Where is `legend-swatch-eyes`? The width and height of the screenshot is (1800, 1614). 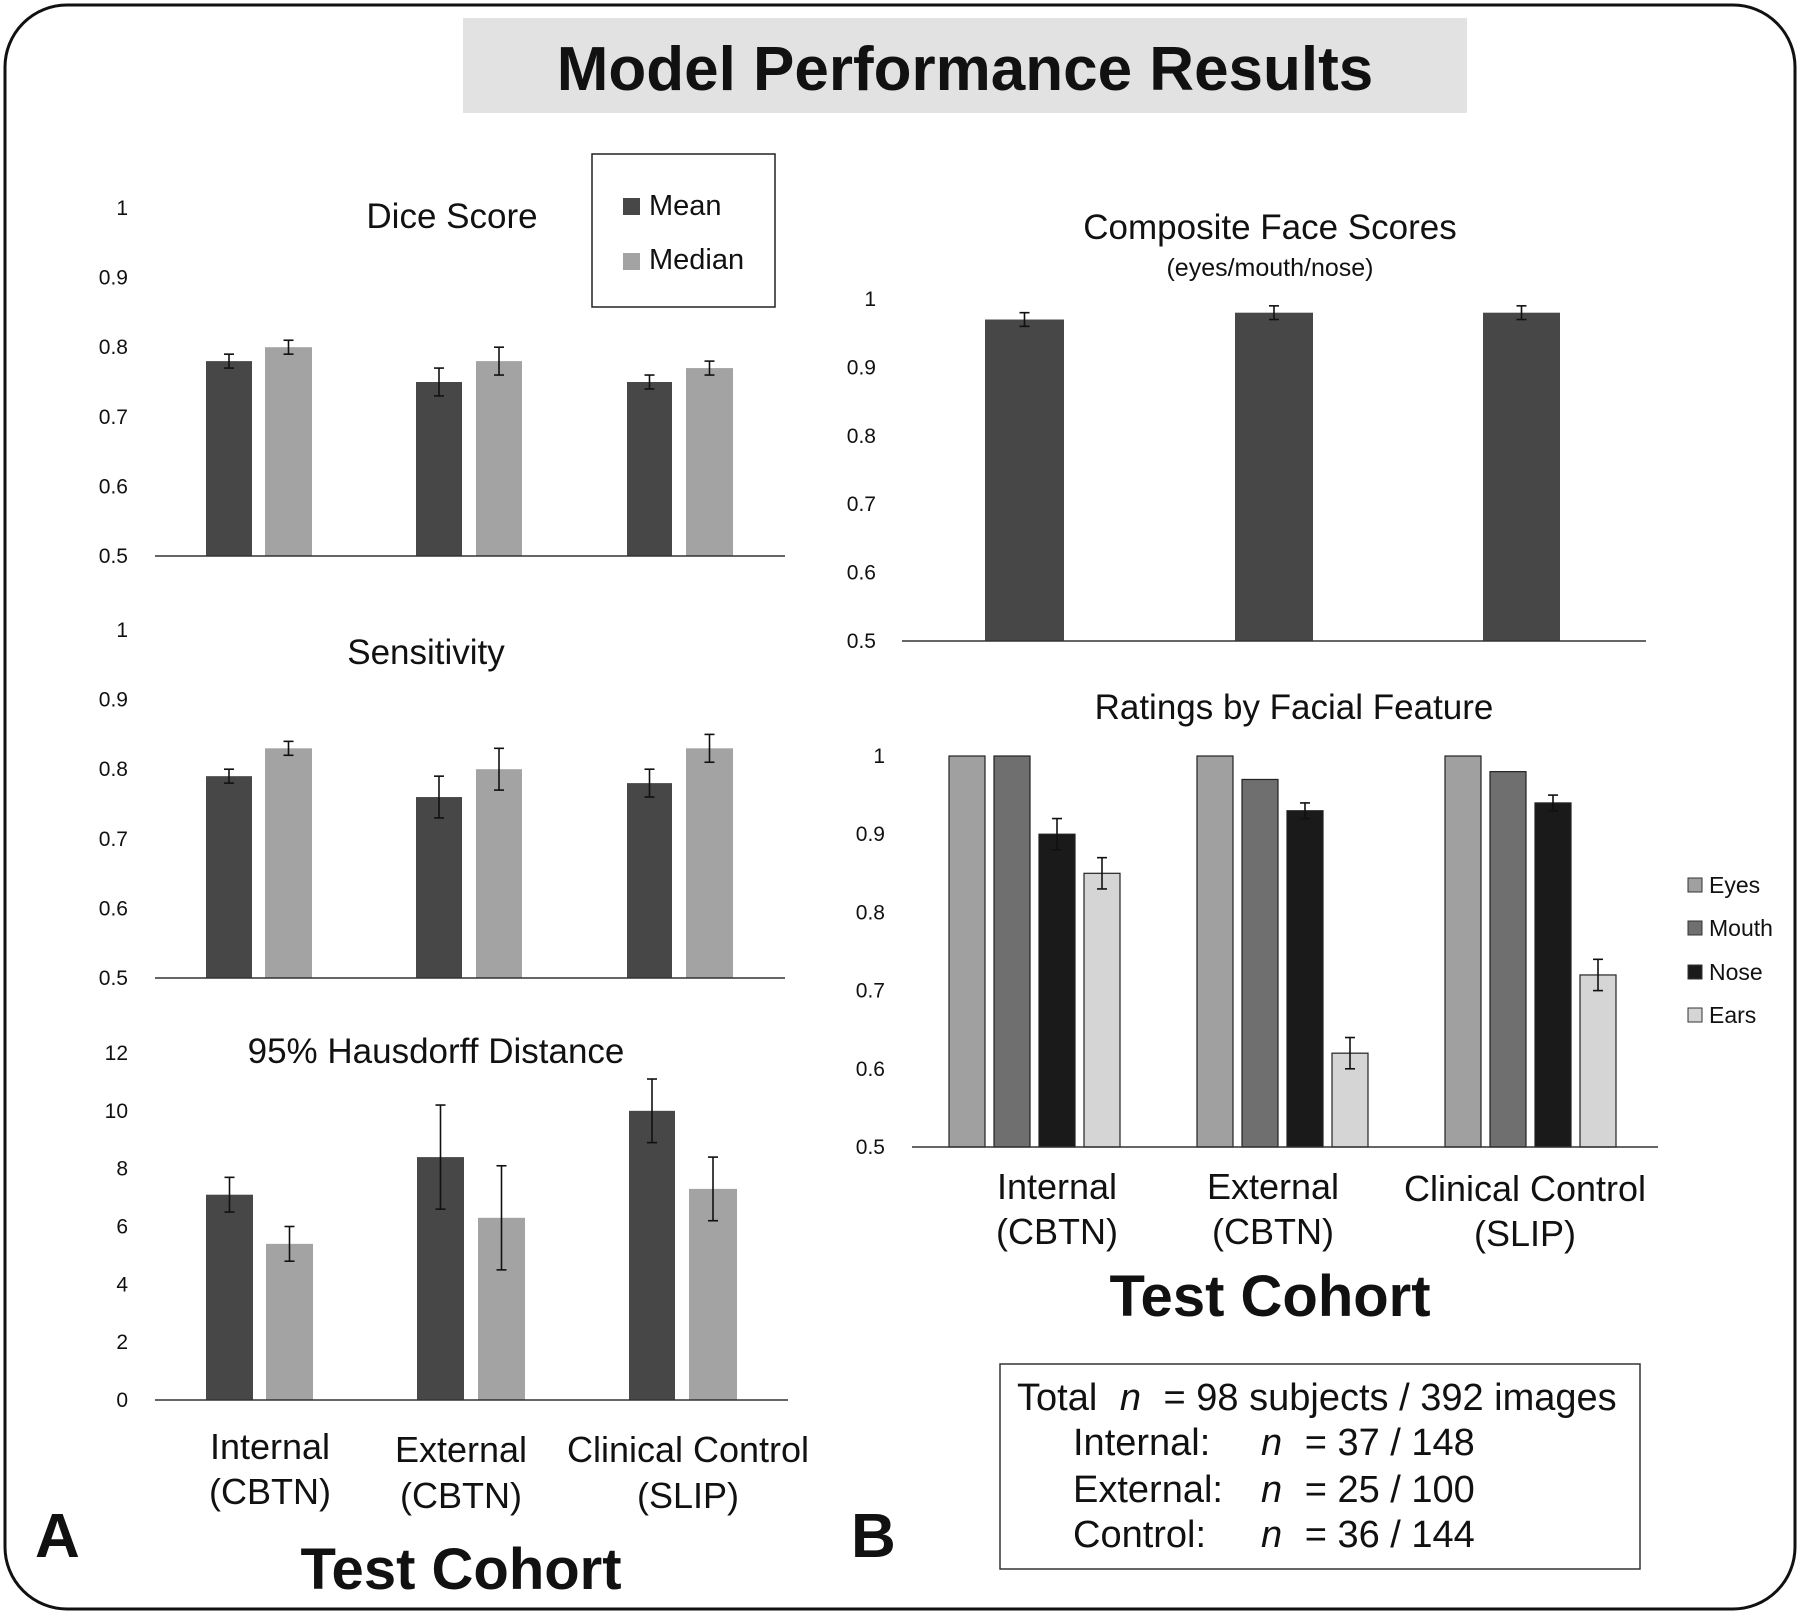 legend-swatch-eyes is located at coordinates (1695, 885).